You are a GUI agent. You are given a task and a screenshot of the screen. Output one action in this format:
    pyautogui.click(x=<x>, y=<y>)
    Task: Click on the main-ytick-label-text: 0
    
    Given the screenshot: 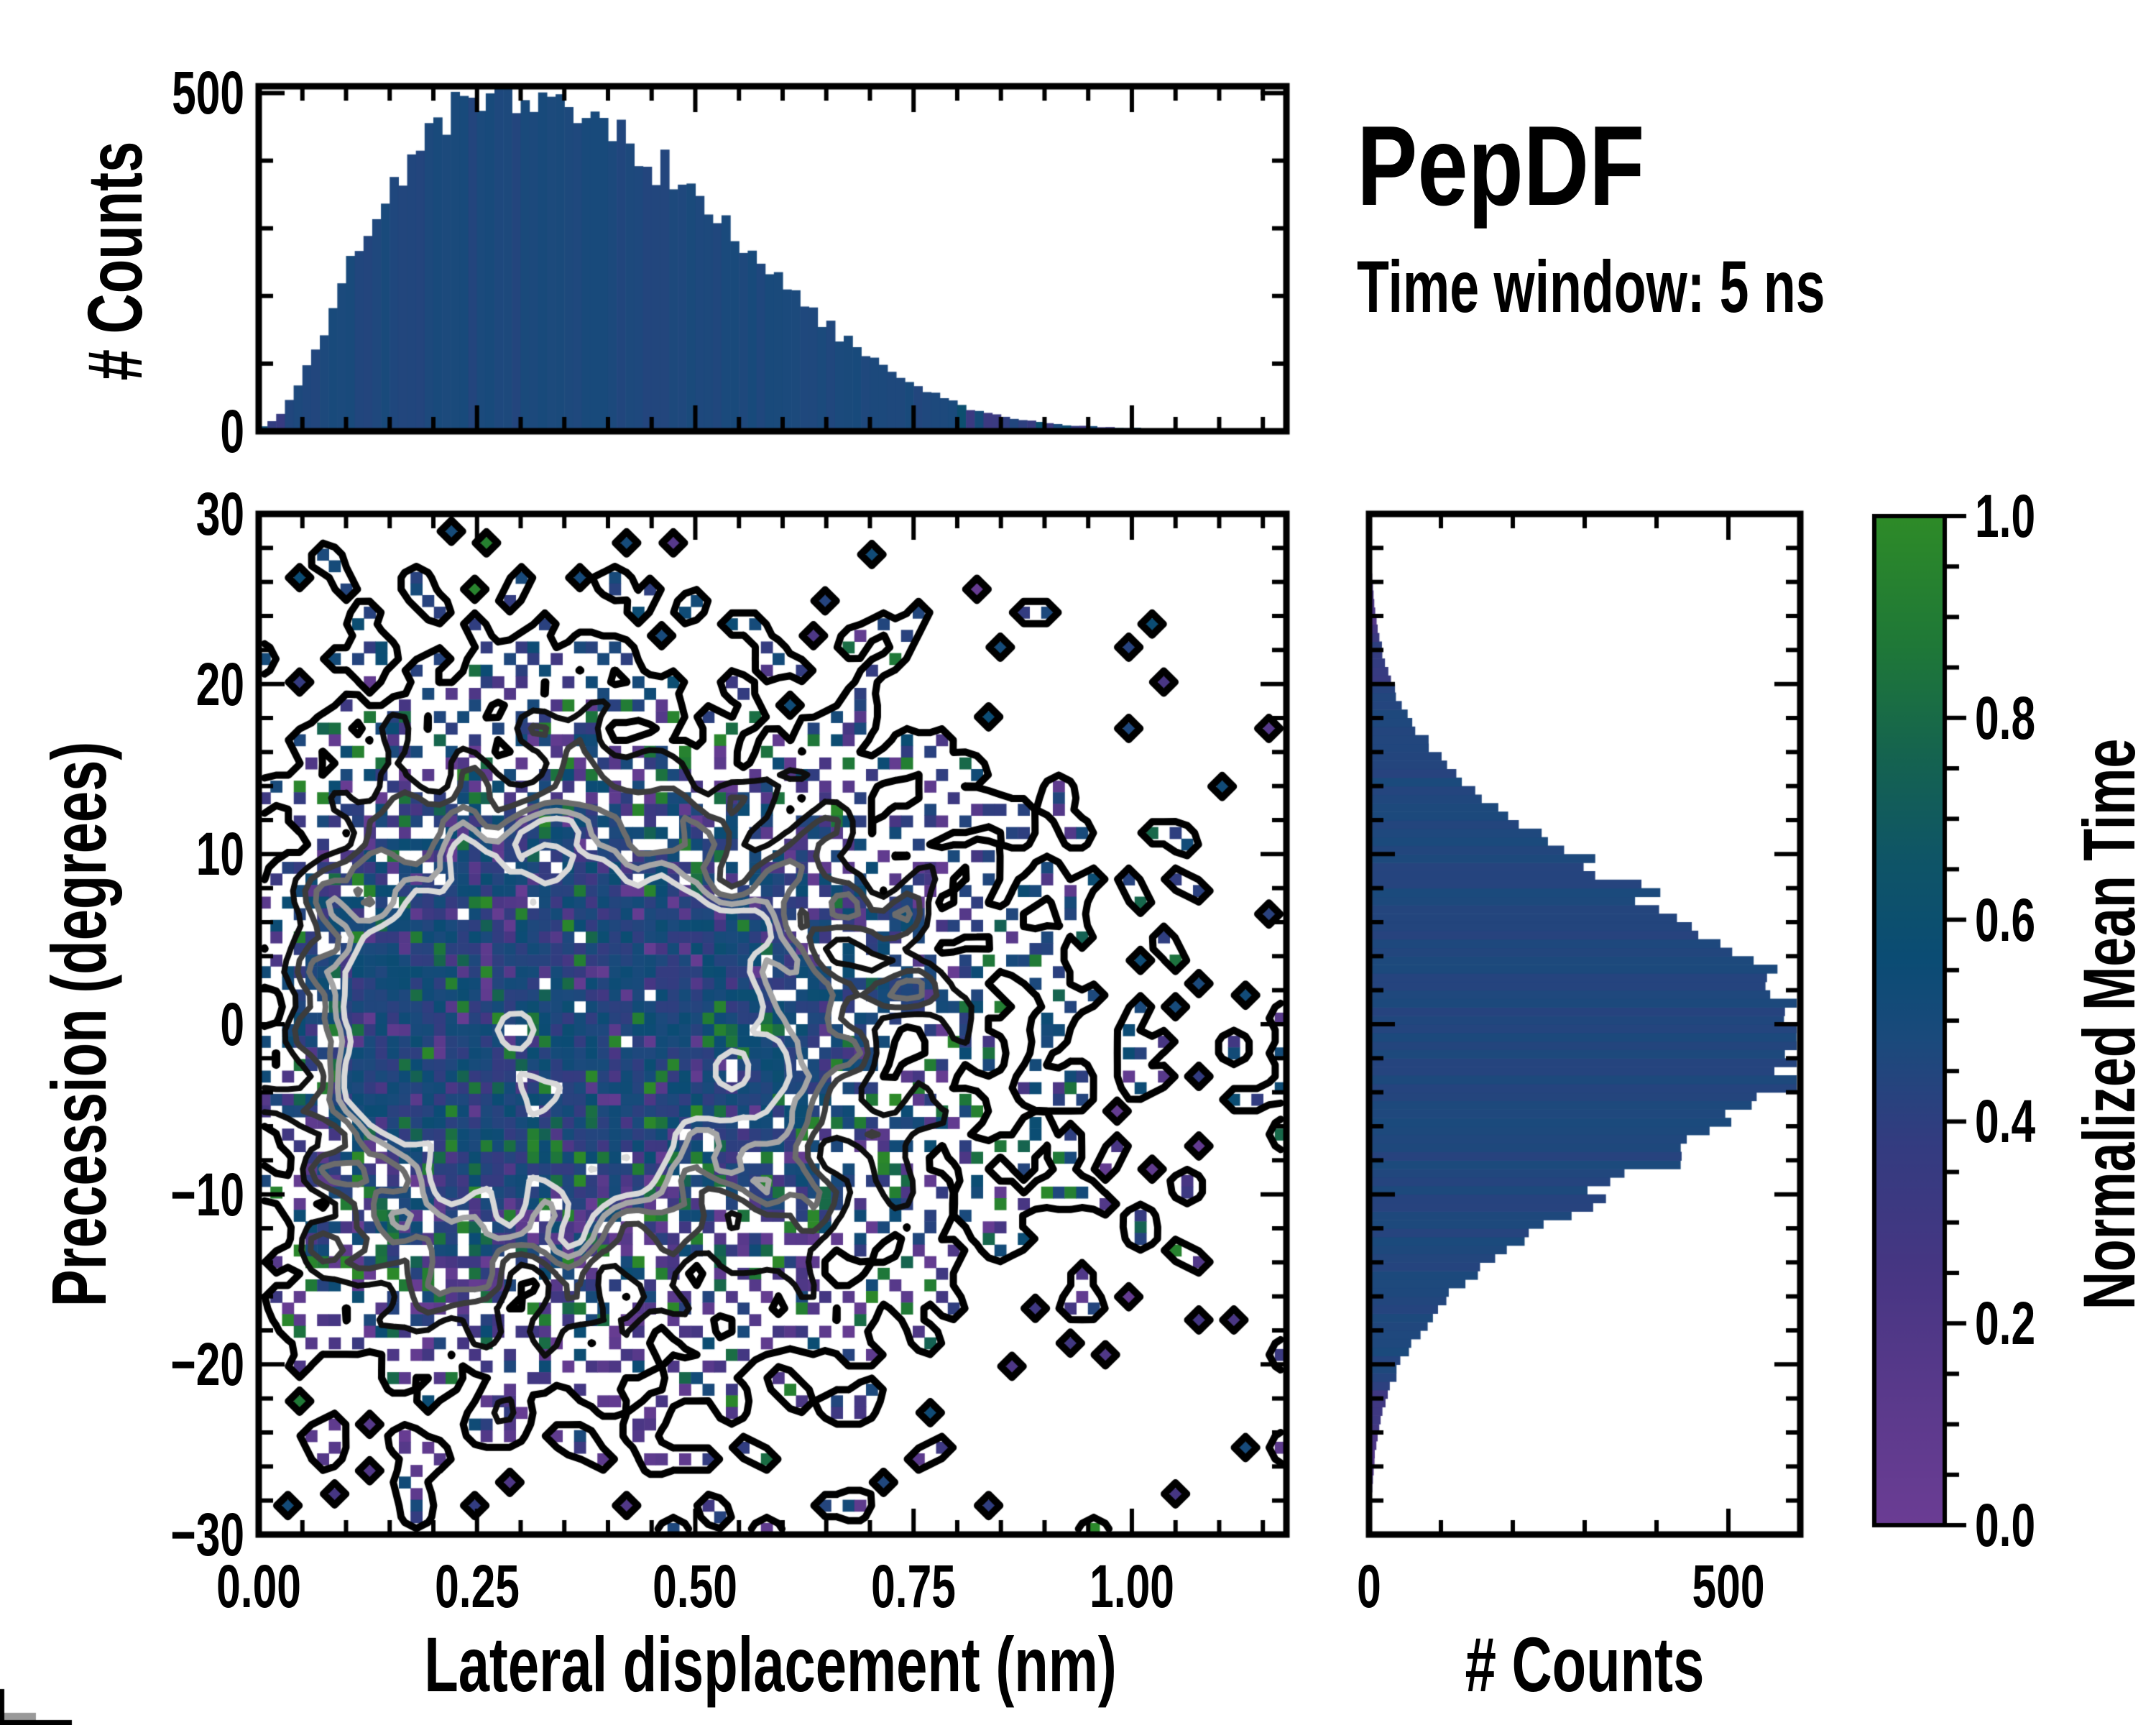 What is the action you would take?
    pyautogui.click(x=232, y=1024)
    